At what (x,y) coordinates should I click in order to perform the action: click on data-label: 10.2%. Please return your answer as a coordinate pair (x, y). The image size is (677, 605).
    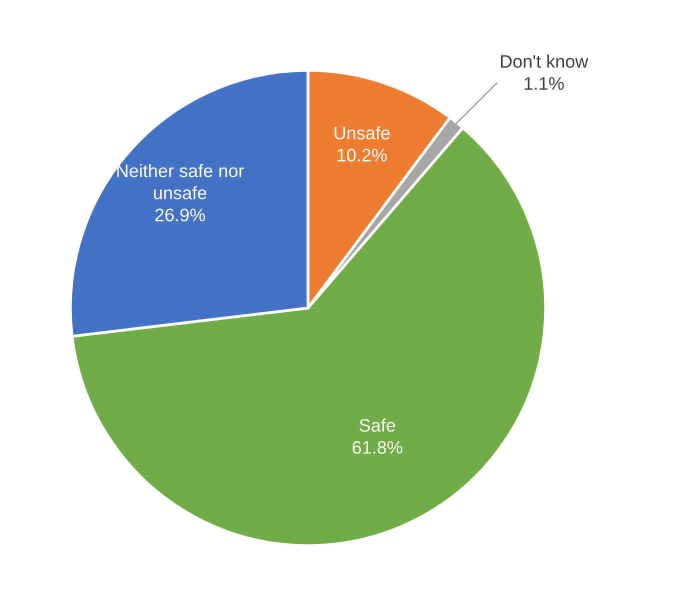
    Looking at the image, I should click on (362, 155).